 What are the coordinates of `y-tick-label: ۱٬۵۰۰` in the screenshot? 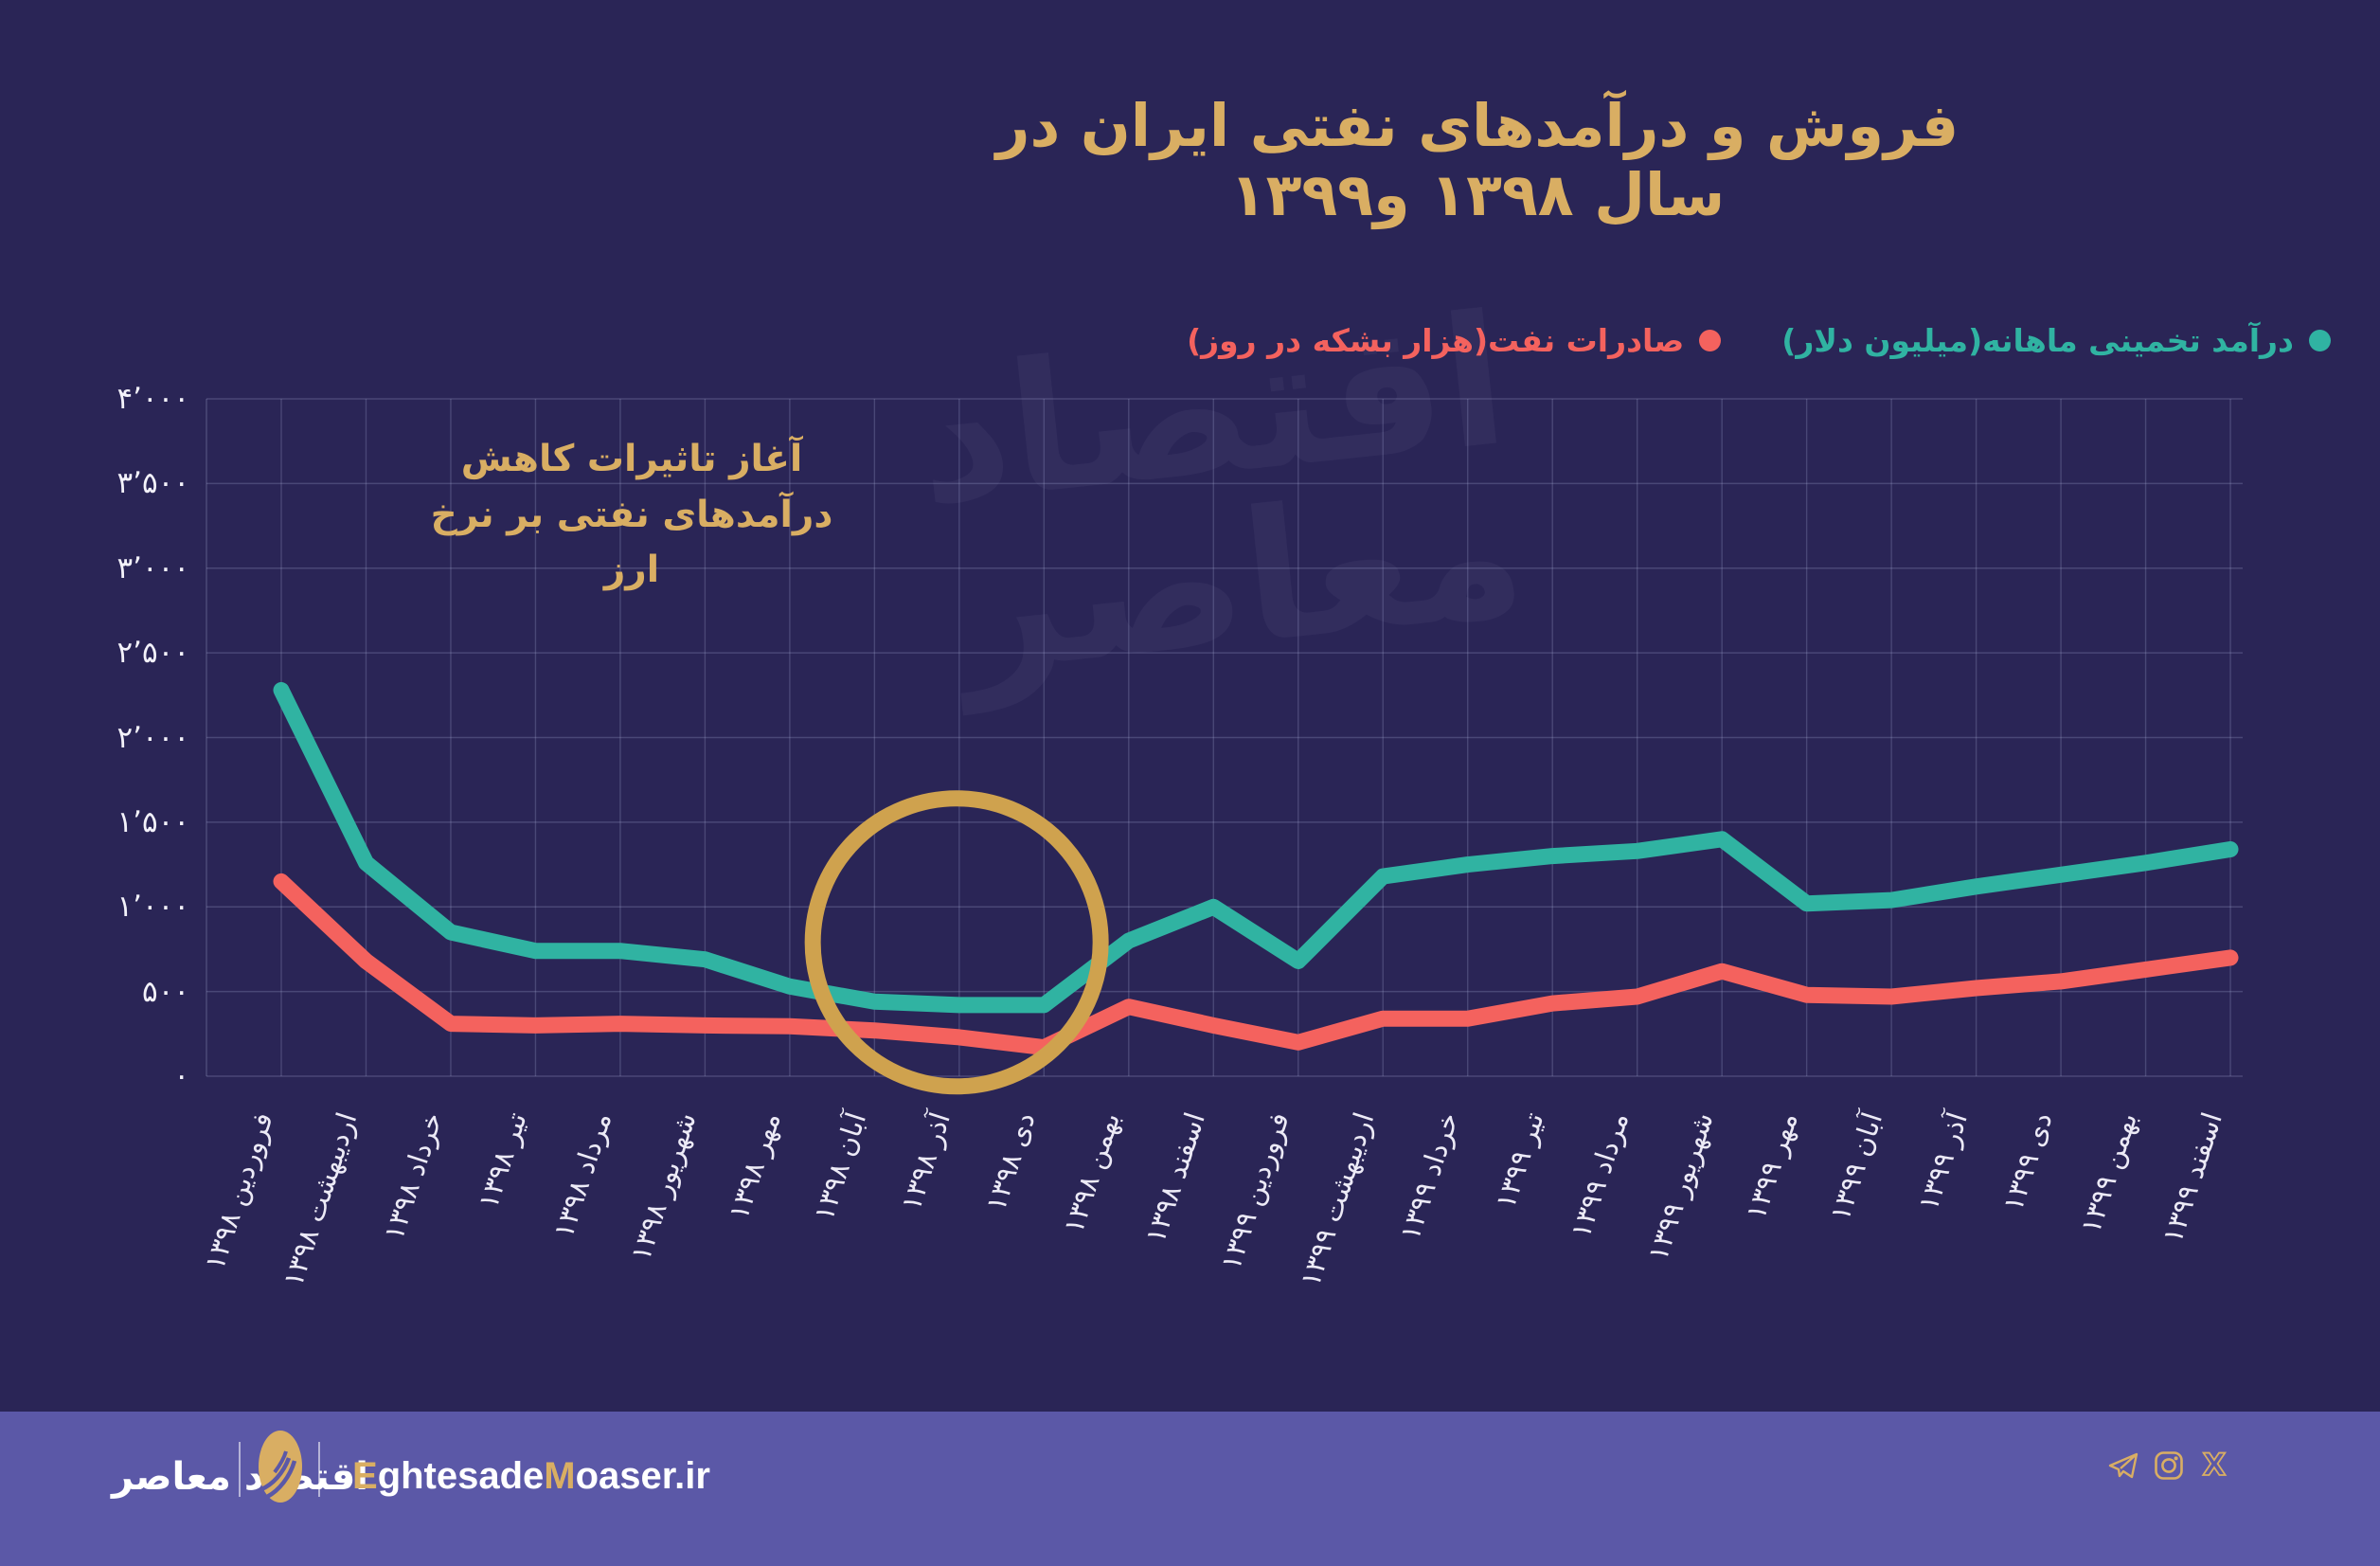 It's located at (152, 821).